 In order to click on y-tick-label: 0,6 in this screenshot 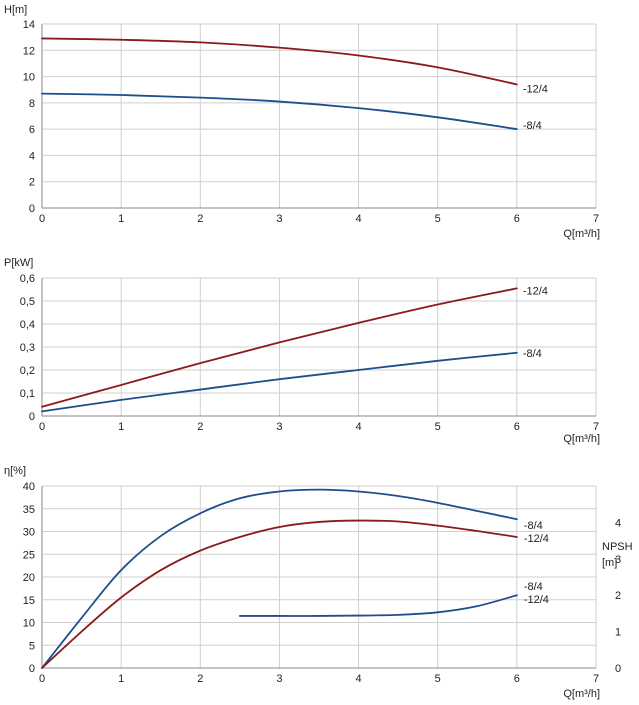, I will do `click(27, 279)`.